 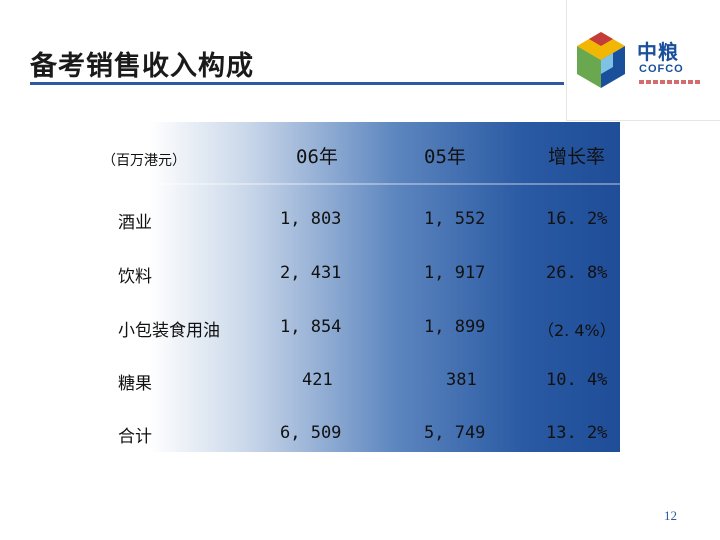 What do you see at coordinates (577, 380) in the screenshot?
I see `row-growth: 10. 4%` at bounding box center [577, 380].